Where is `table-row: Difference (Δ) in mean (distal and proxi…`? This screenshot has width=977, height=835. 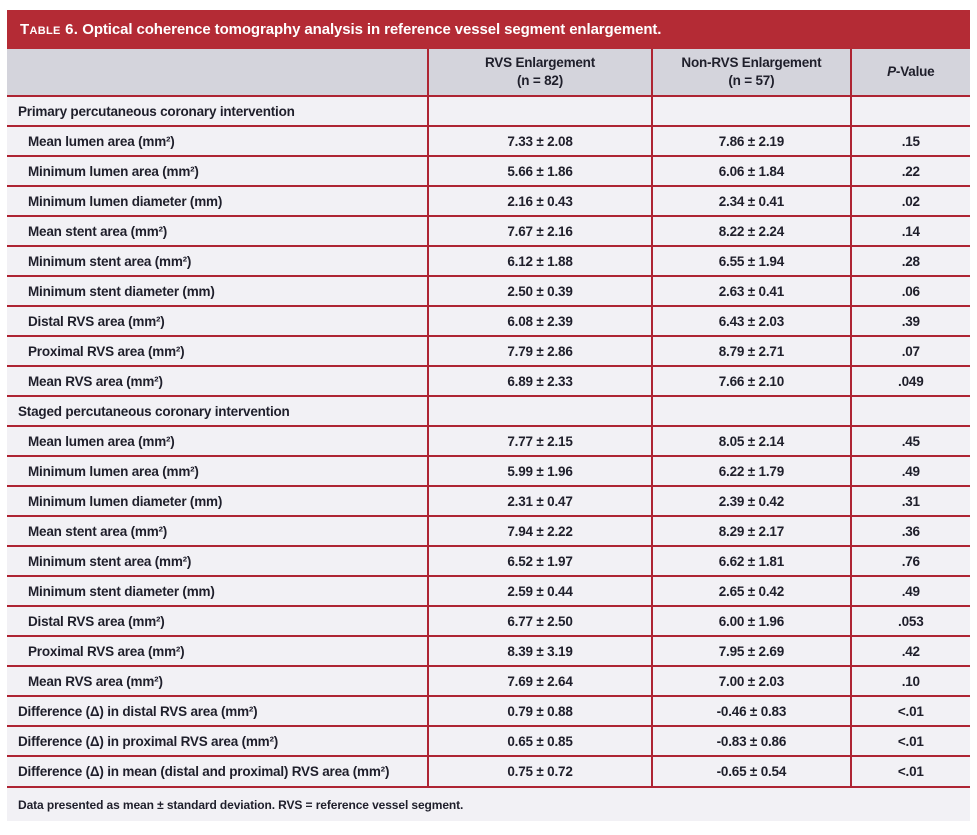
table-row: Difference (Δ) in mean (distal and proxi… is located at coordinates (488, 771).